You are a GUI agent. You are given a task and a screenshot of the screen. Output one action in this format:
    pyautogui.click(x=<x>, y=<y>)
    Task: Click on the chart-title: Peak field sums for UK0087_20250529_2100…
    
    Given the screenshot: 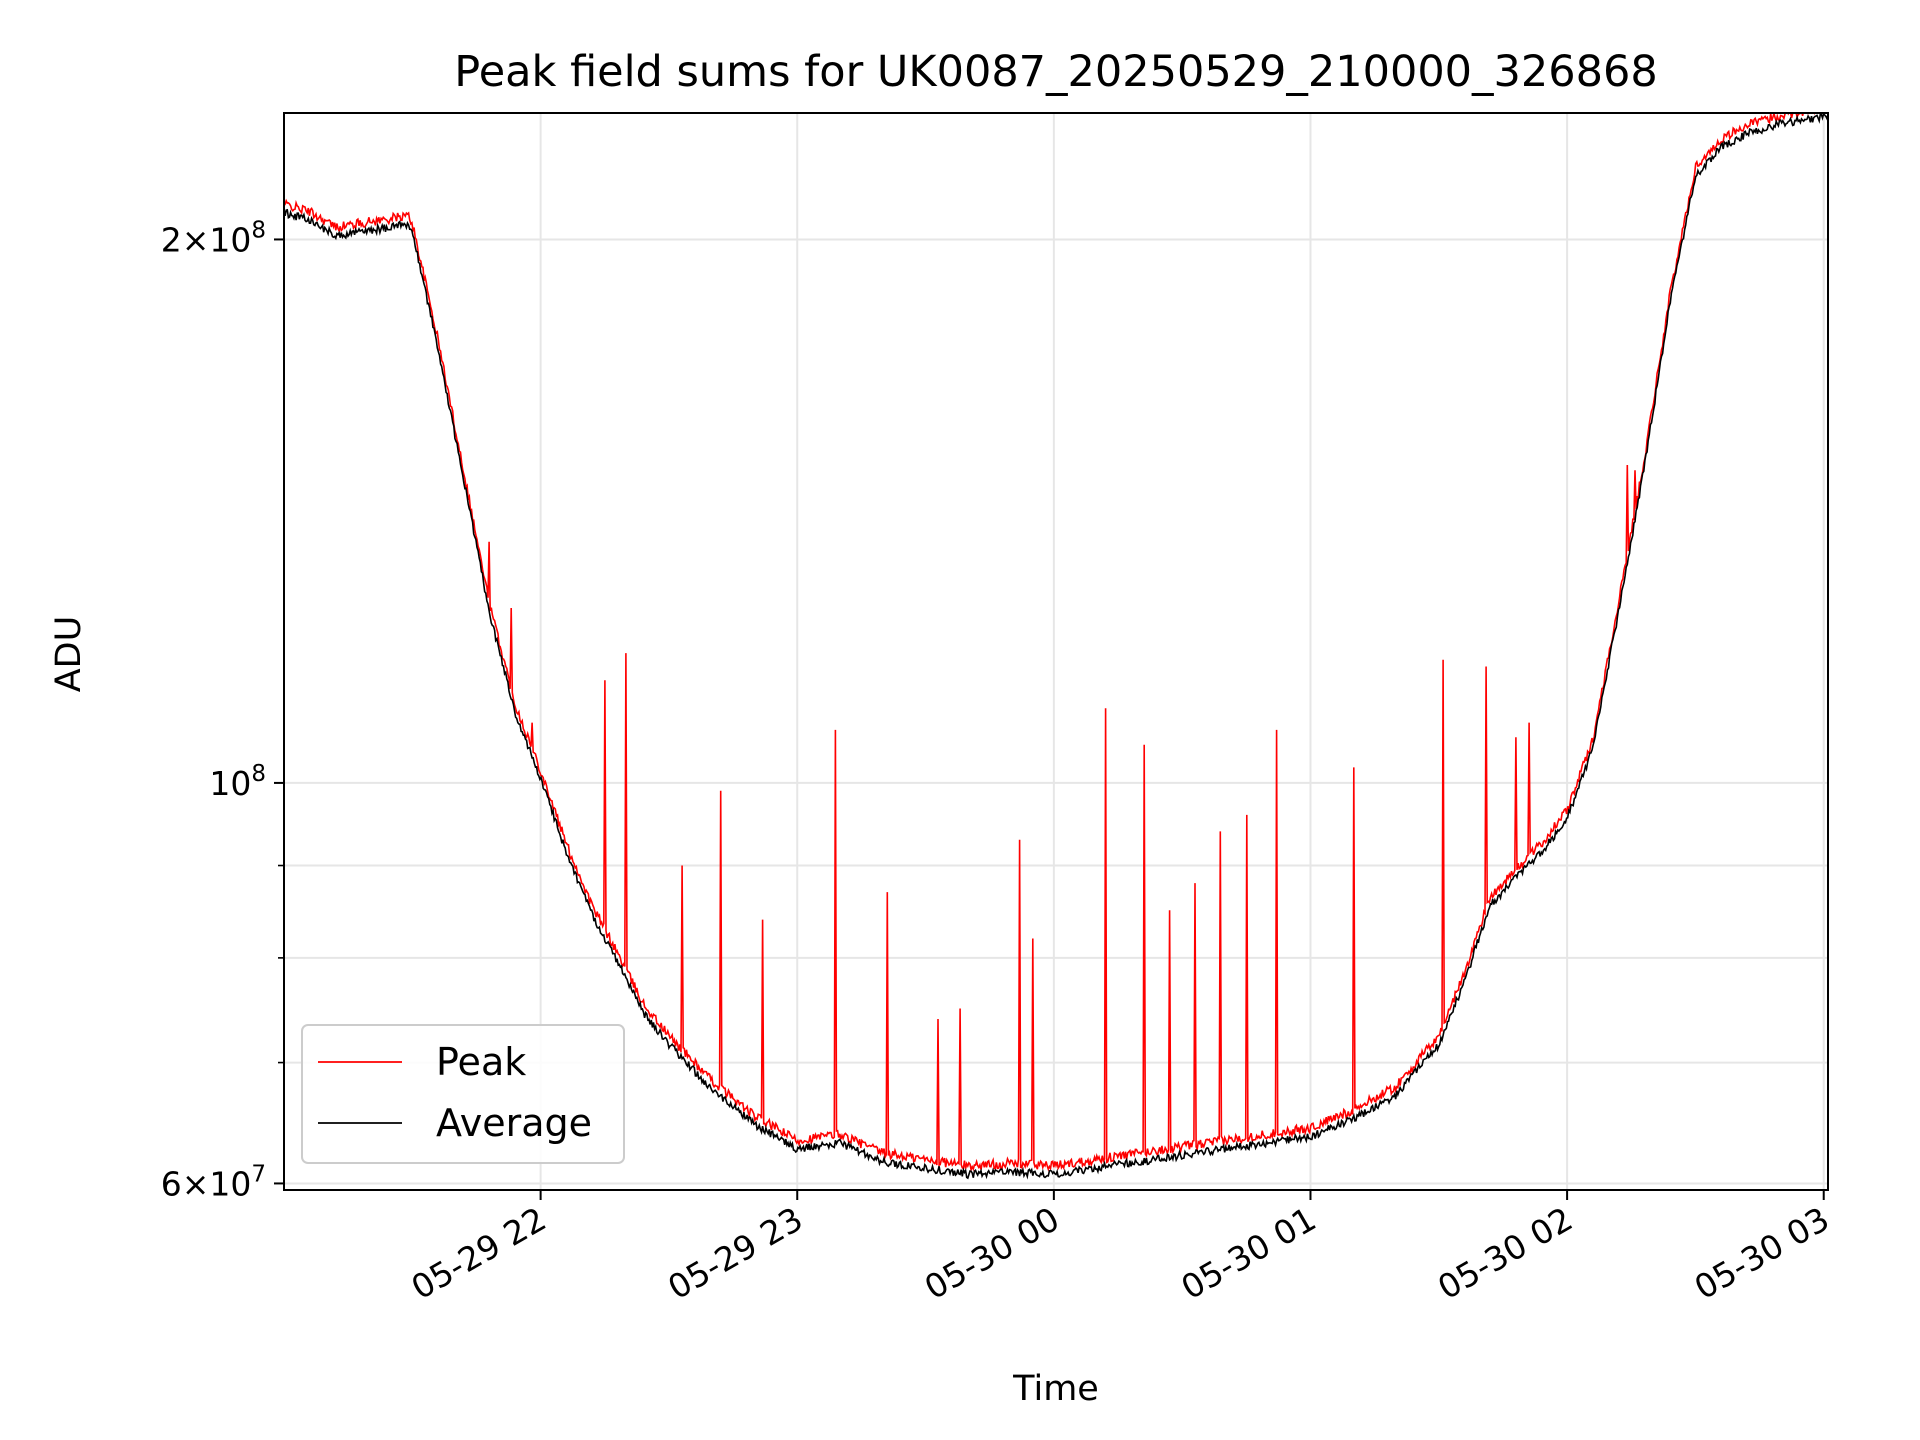 What is the action you would take?
    pyautogui.click(x=1055, y=72)
    